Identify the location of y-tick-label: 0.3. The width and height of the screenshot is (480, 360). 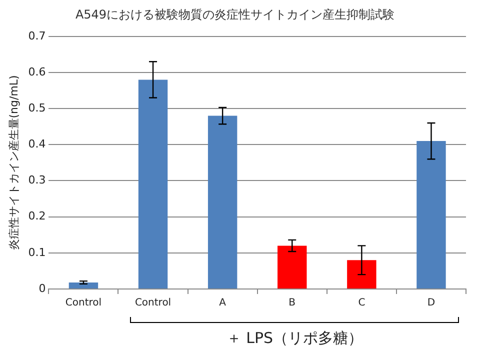
(37, 180).